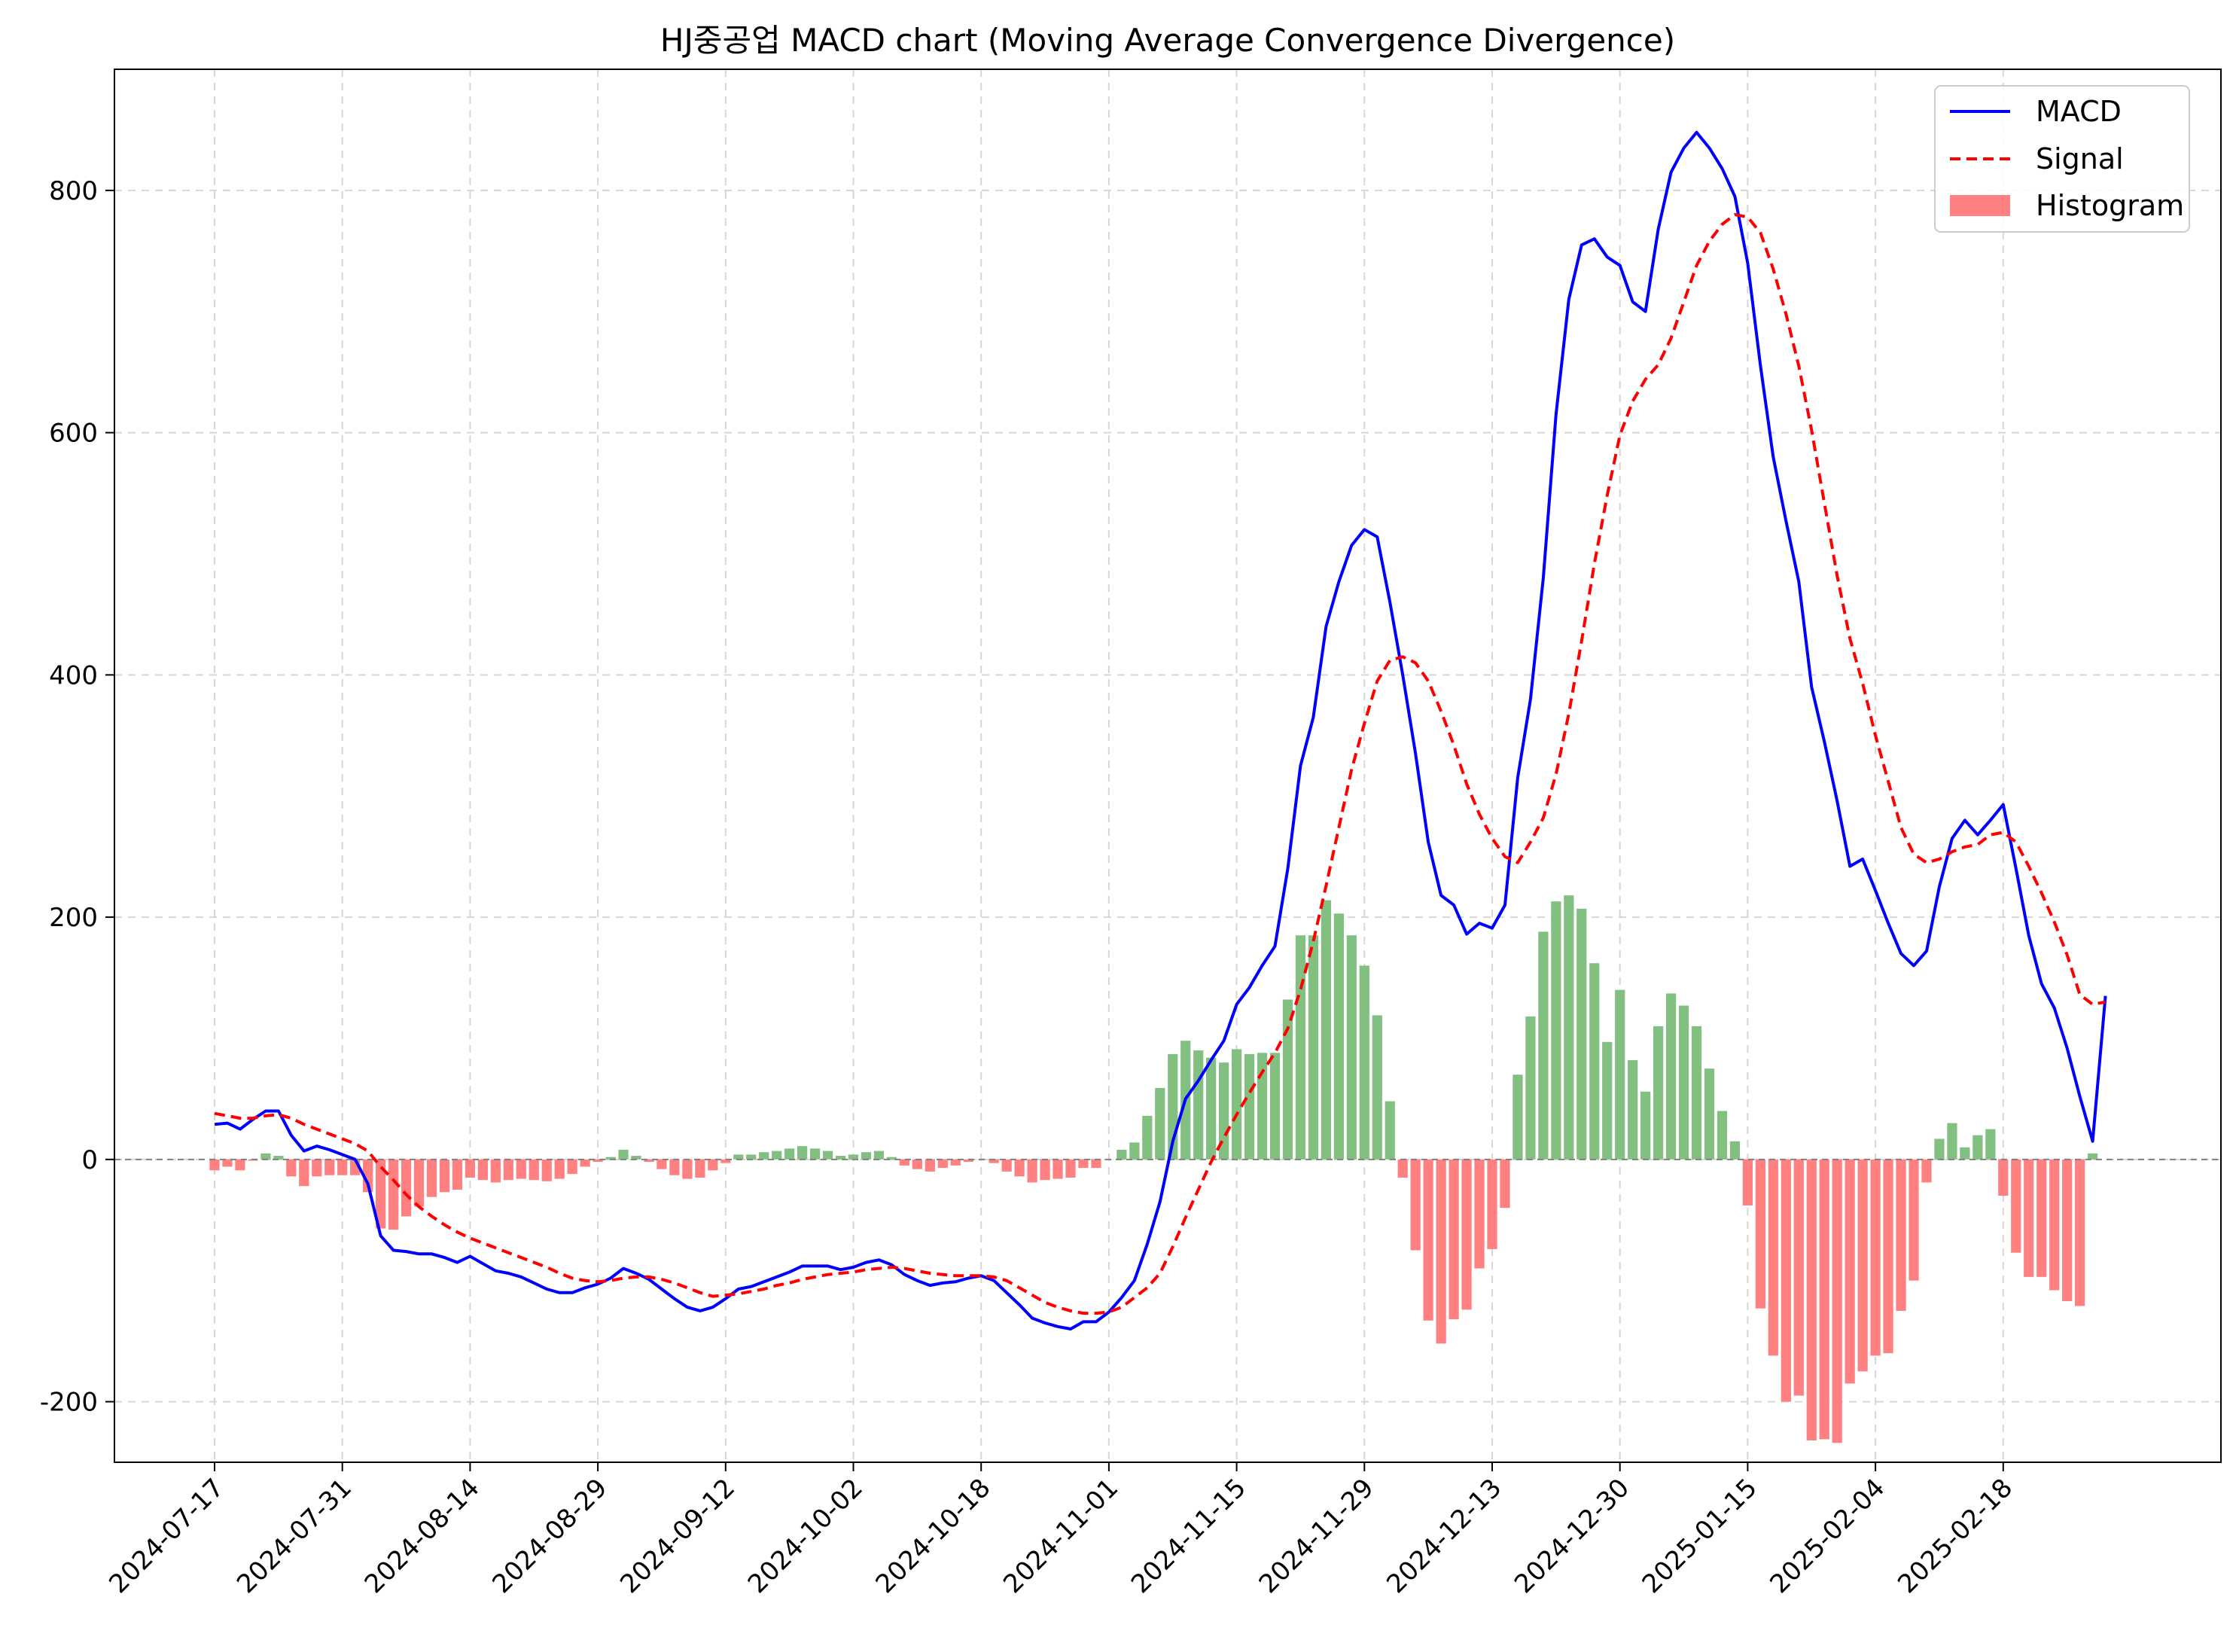 Image resolution: width=2236 pixels, height=1652 pixels. Describe the element at coordinates (1827, 1536) in the screenshot. I see `x-tick-label: 2025-02-04` at that location.